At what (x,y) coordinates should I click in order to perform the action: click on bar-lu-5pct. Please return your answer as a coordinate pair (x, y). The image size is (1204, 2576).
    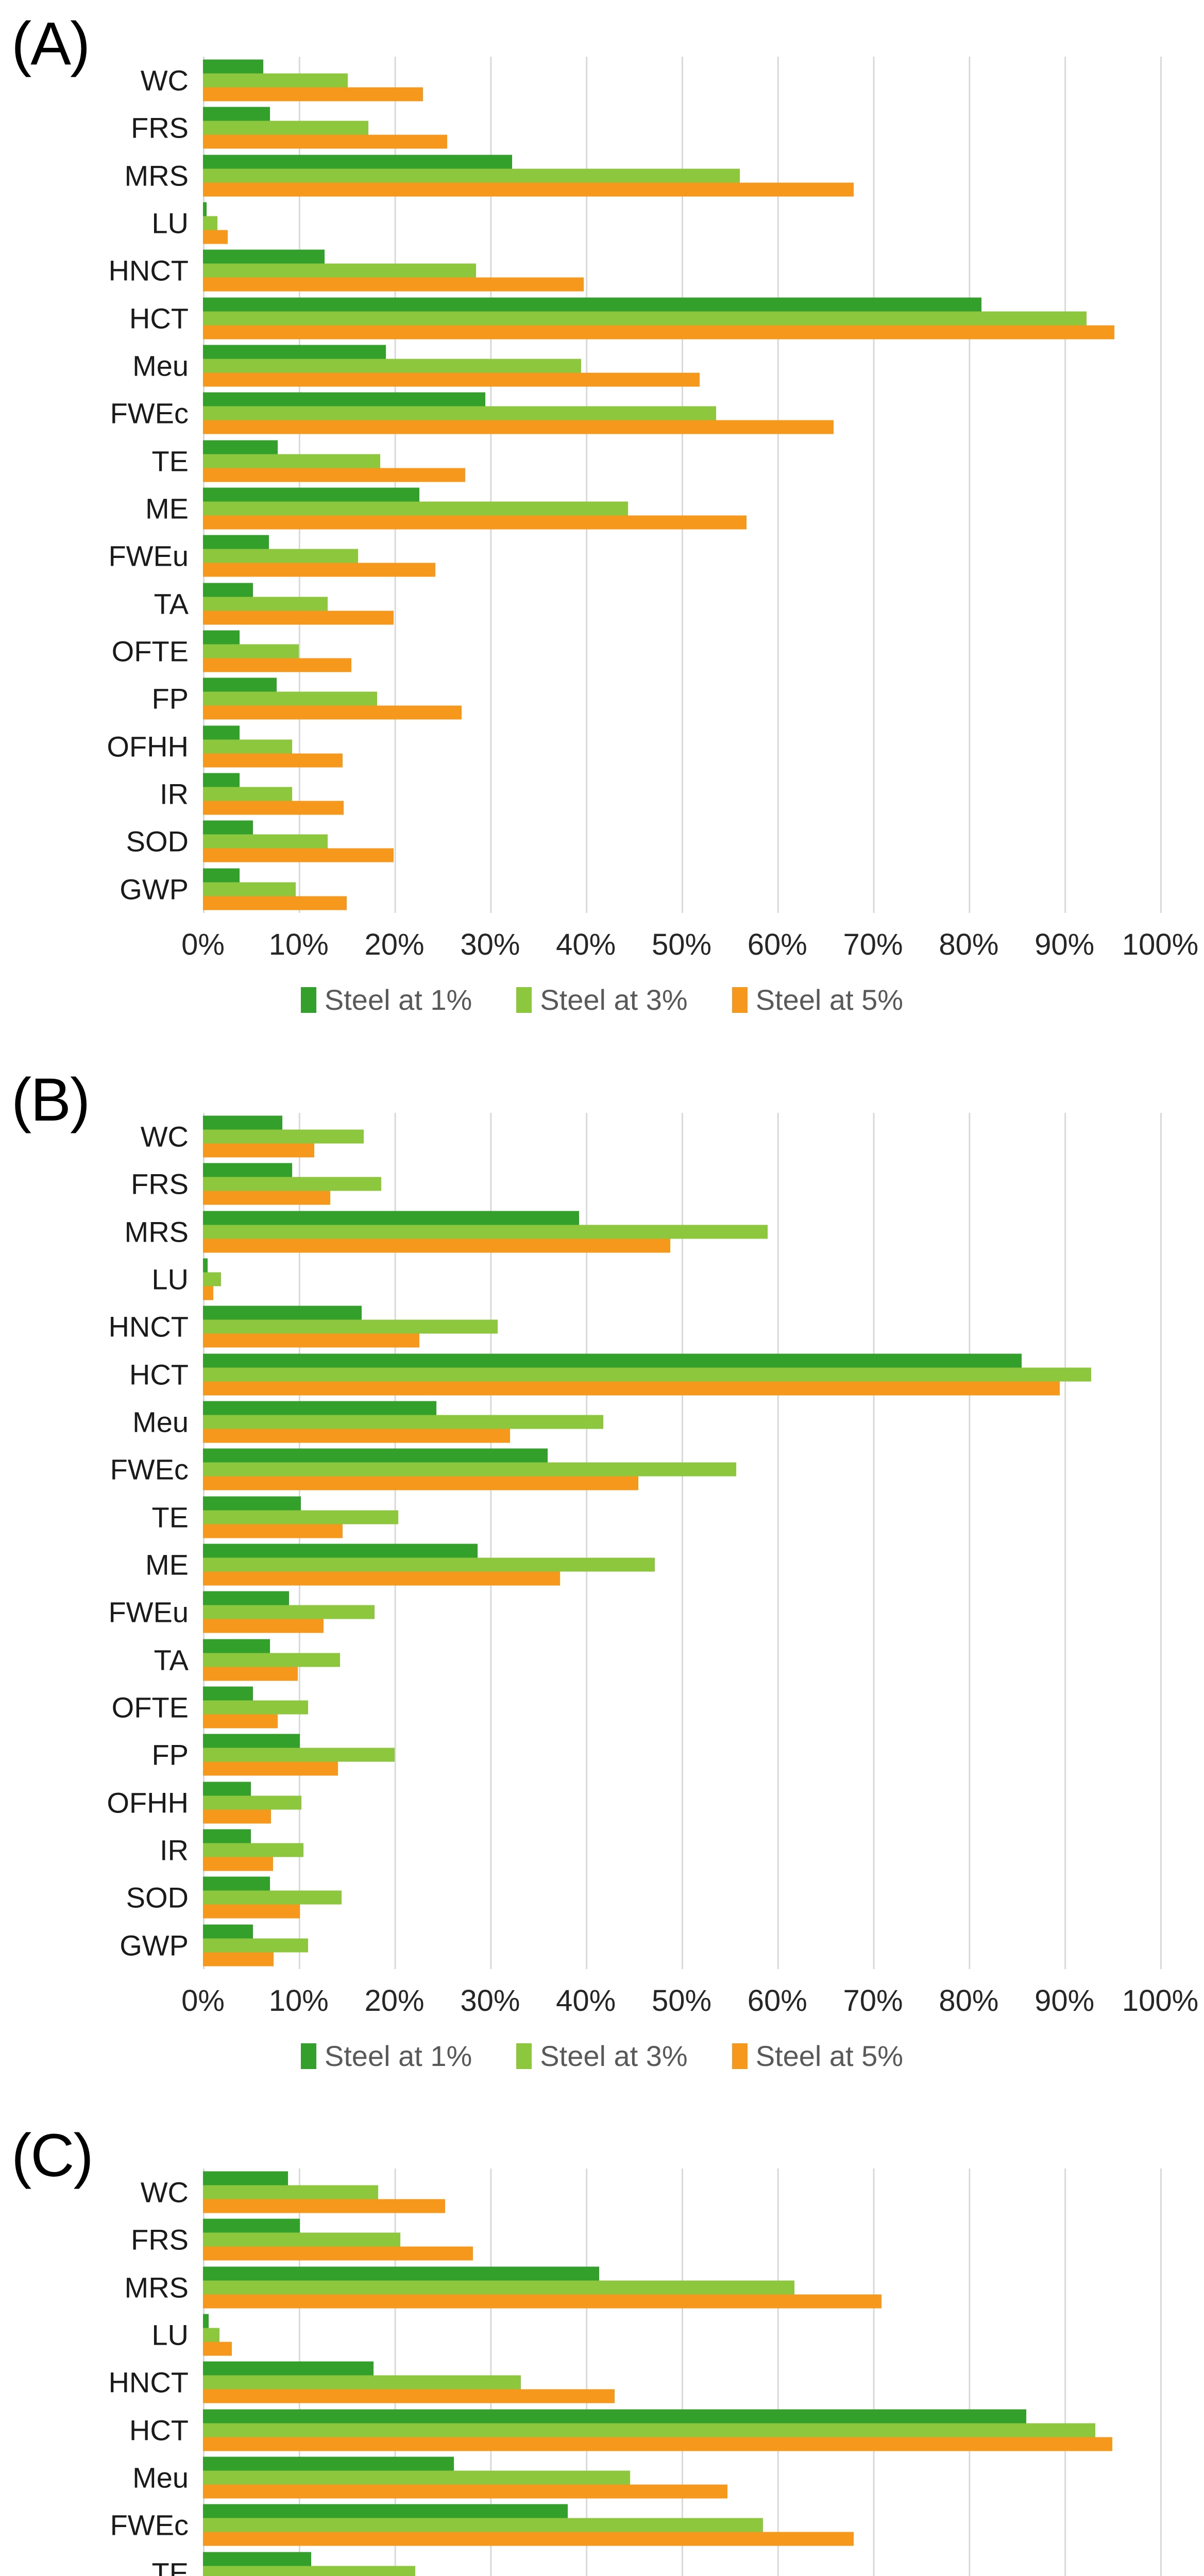
    Looking at the image, I should click on (208, 1293).